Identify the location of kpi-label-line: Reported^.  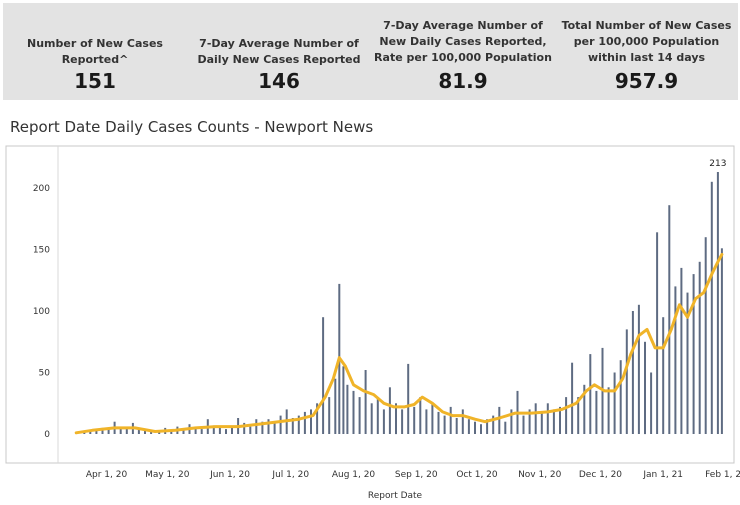
(95, 59).